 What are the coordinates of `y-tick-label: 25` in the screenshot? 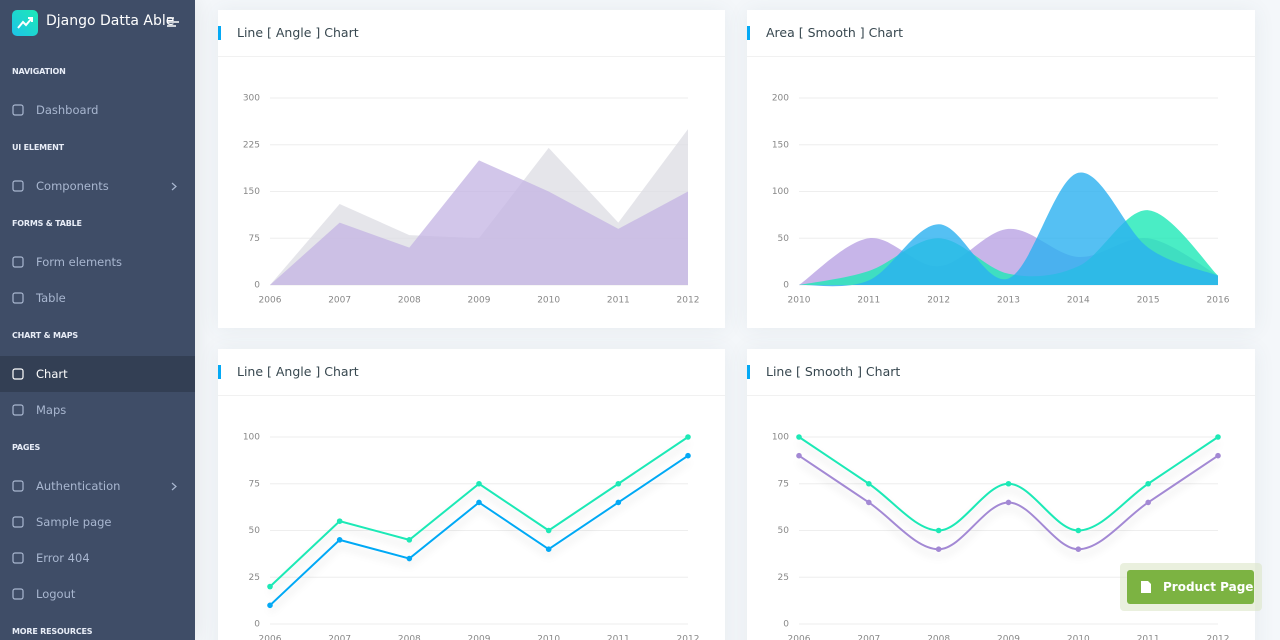 It's located at (783, 578).